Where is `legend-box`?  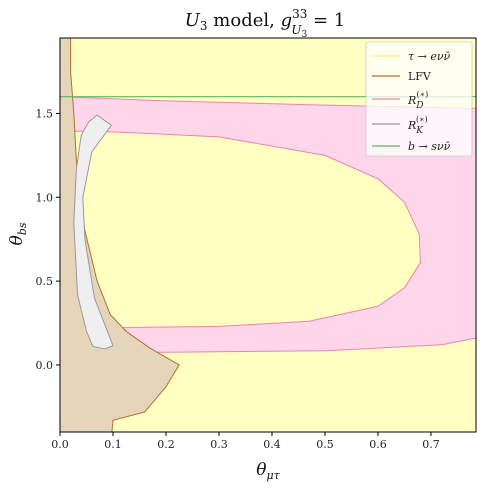
legend-box is located at coordinates (419, 99).